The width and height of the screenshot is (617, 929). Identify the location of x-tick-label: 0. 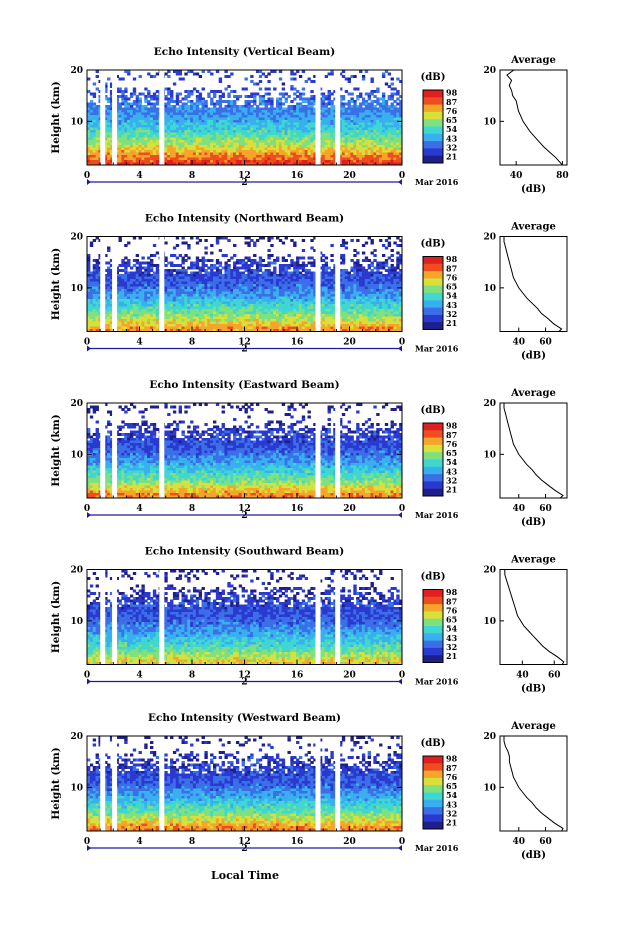
(402, 176).